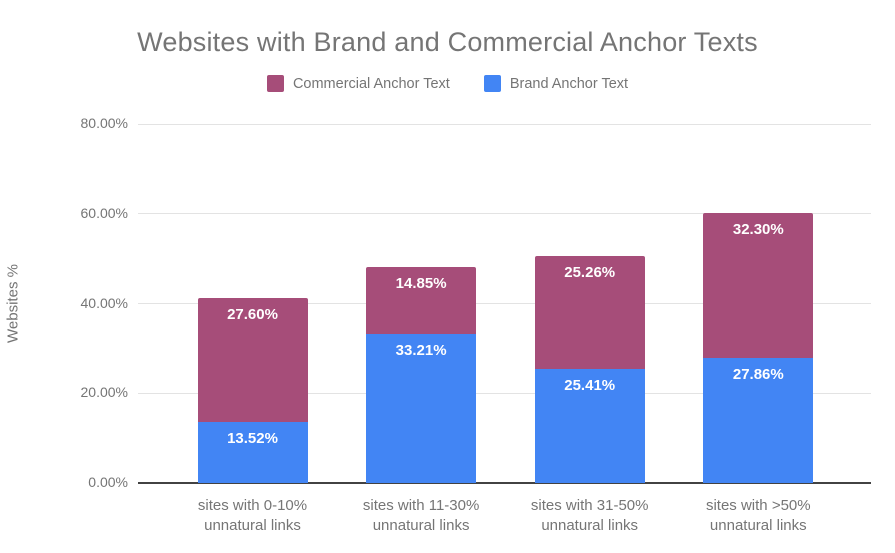 This screenshot has height=553, width=895. Describe the element at coordinates (371, 83) in the screenshot. I see `legend-label-commercial: Commercial Anchor Text` at that location.